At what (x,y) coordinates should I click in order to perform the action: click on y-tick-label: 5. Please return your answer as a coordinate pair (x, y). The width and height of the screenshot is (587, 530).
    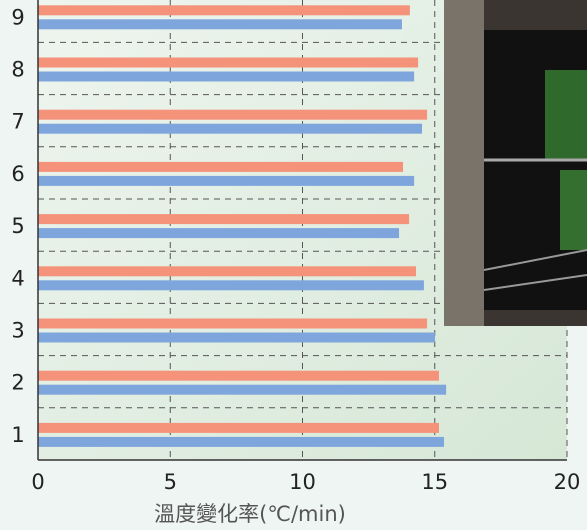
    Looking at the image, I should click on (17, 226).